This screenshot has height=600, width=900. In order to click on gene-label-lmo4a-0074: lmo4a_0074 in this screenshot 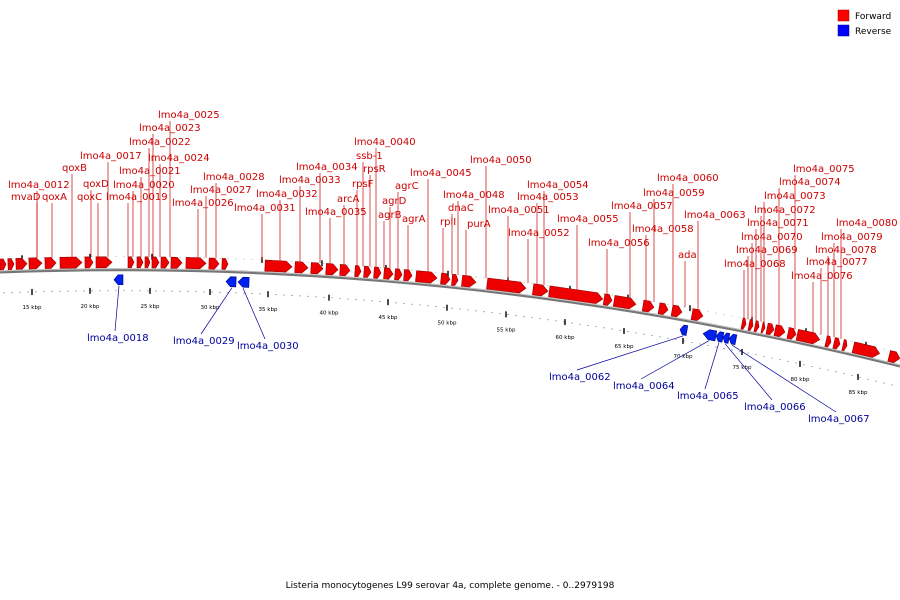, I will do `click(810, 182)`.